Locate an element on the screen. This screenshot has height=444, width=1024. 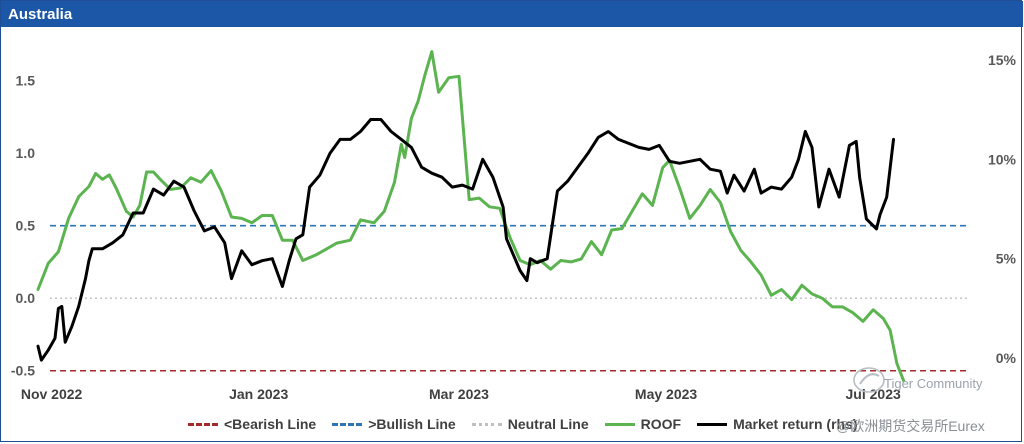
legend-item-neutral-line: Neutral Line is located at coordinates (530, 424).